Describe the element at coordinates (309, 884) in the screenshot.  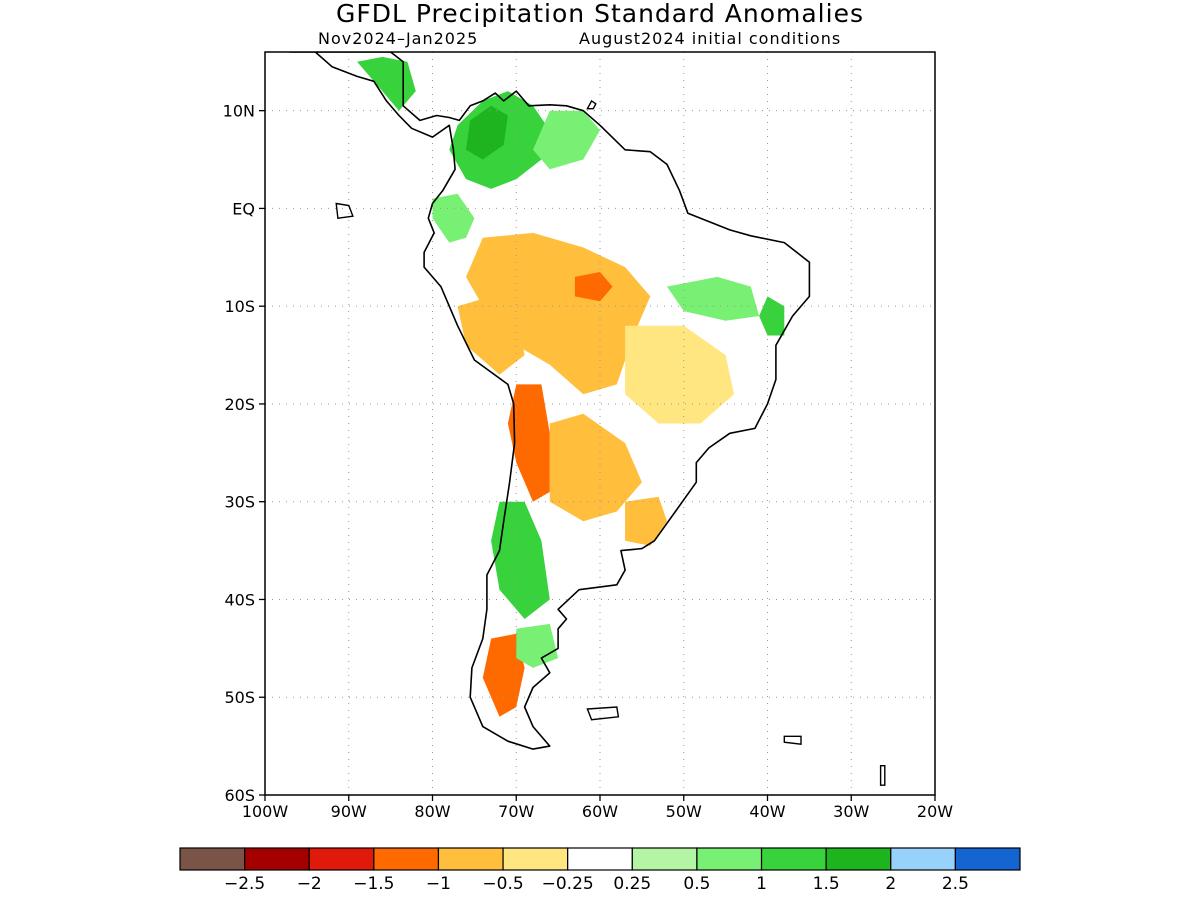
I see `colorbar-label: −2` at that location.